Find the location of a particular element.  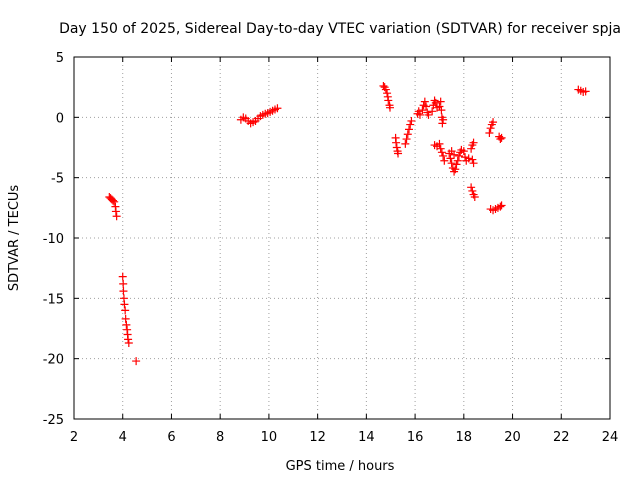

y-tick-label: 0 is located at coordinates (60, 118).